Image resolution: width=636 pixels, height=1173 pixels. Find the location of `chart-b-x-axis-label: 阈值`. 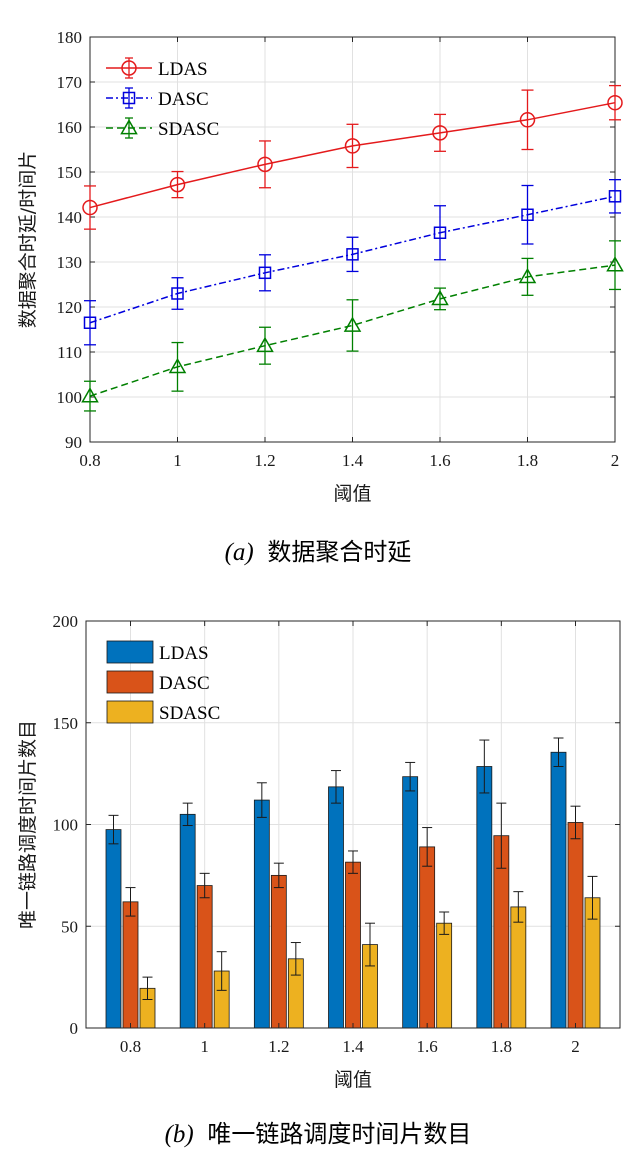

chart-b-x-axis-label: 阈值 is located at coordinates (353, 1080).